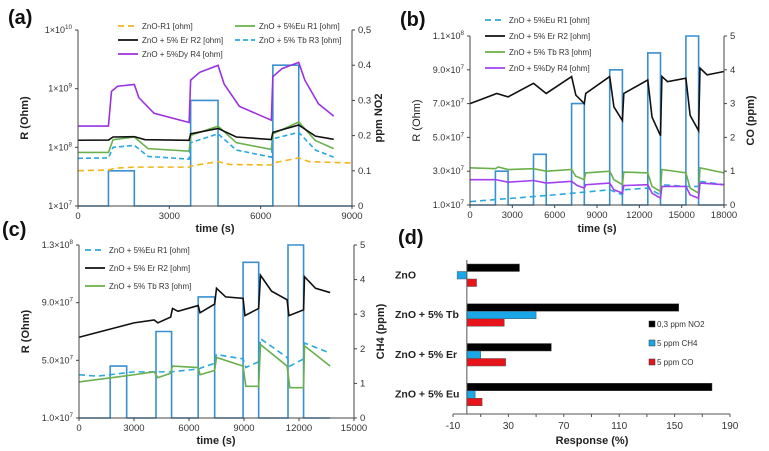 This screenshot has width=769, height=451. I want to click on y2-axis-label: CH4 (ppm), so click(381, 331).